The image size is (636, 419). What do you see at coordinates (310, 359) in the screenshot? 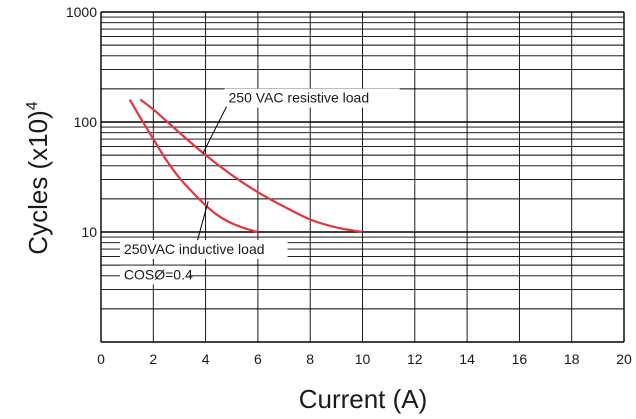
I see `x-tick-label: 8` at bounding box center [310, 359].